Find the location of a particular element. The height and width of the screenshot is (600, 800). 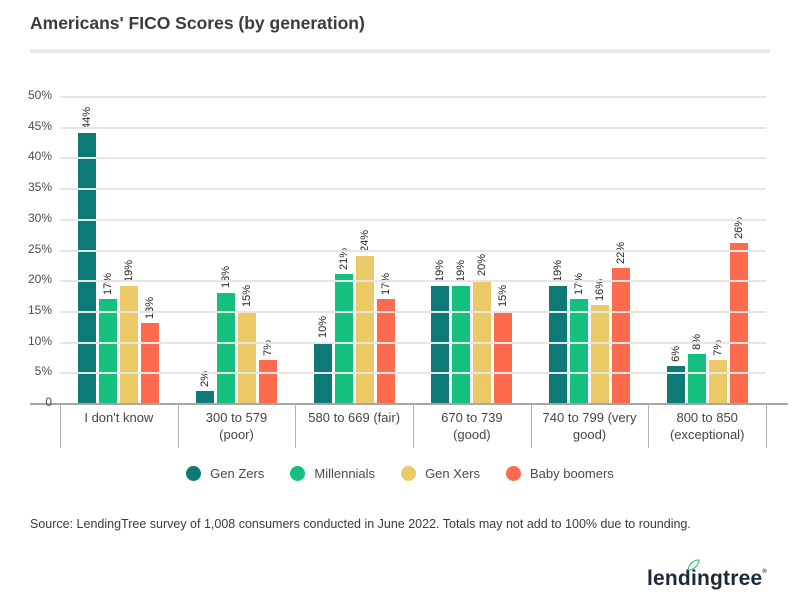

category-label: 740 to 799 (very good) is located at coordinates (589, 426).